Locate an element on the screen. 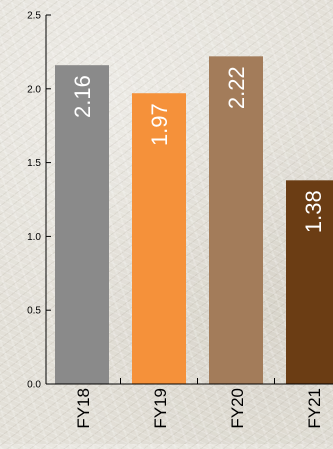  x-tick-label: FY20 is located at coordinates (237, 408).